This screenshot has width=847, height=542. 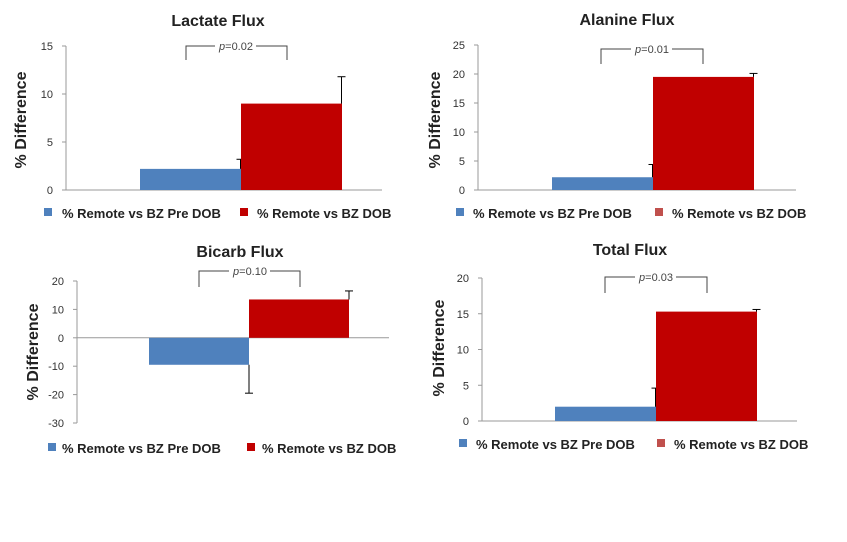 I want to click on y-tick-label: -30, so click(x=56, y=424).